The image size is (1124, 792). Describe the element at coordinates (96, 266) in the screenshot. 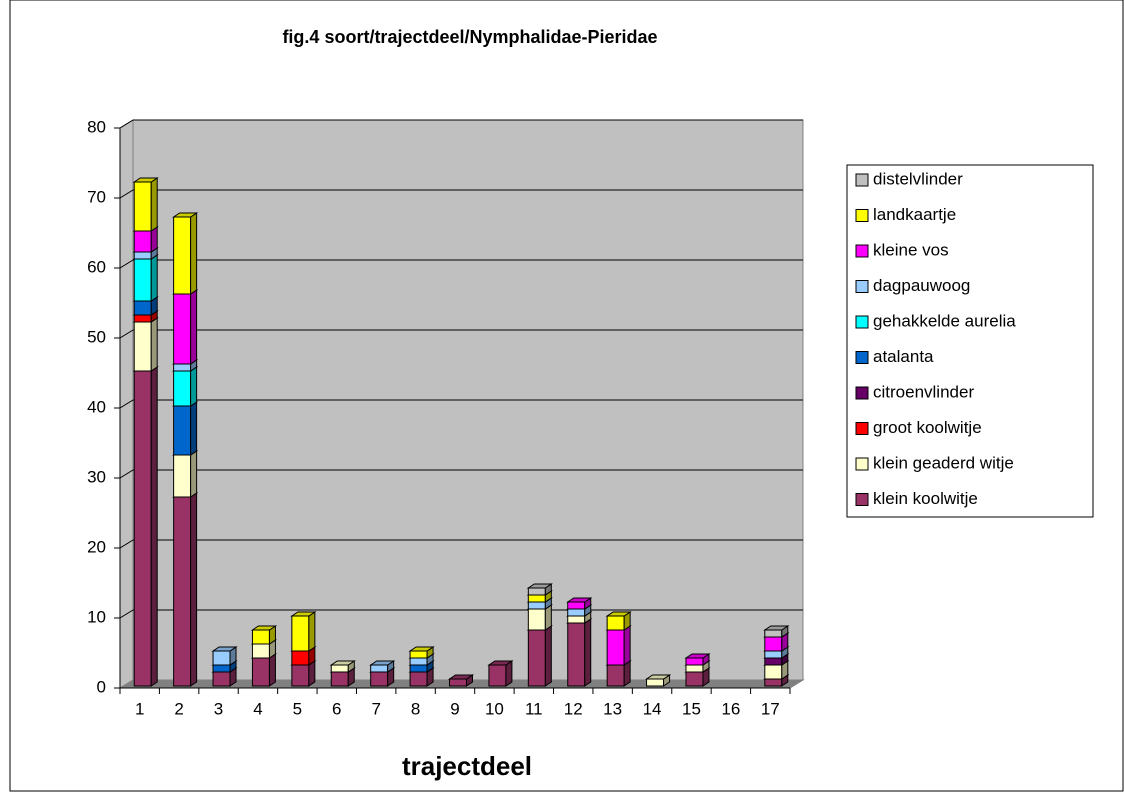

I see `y-tick-label: 60` at that location.